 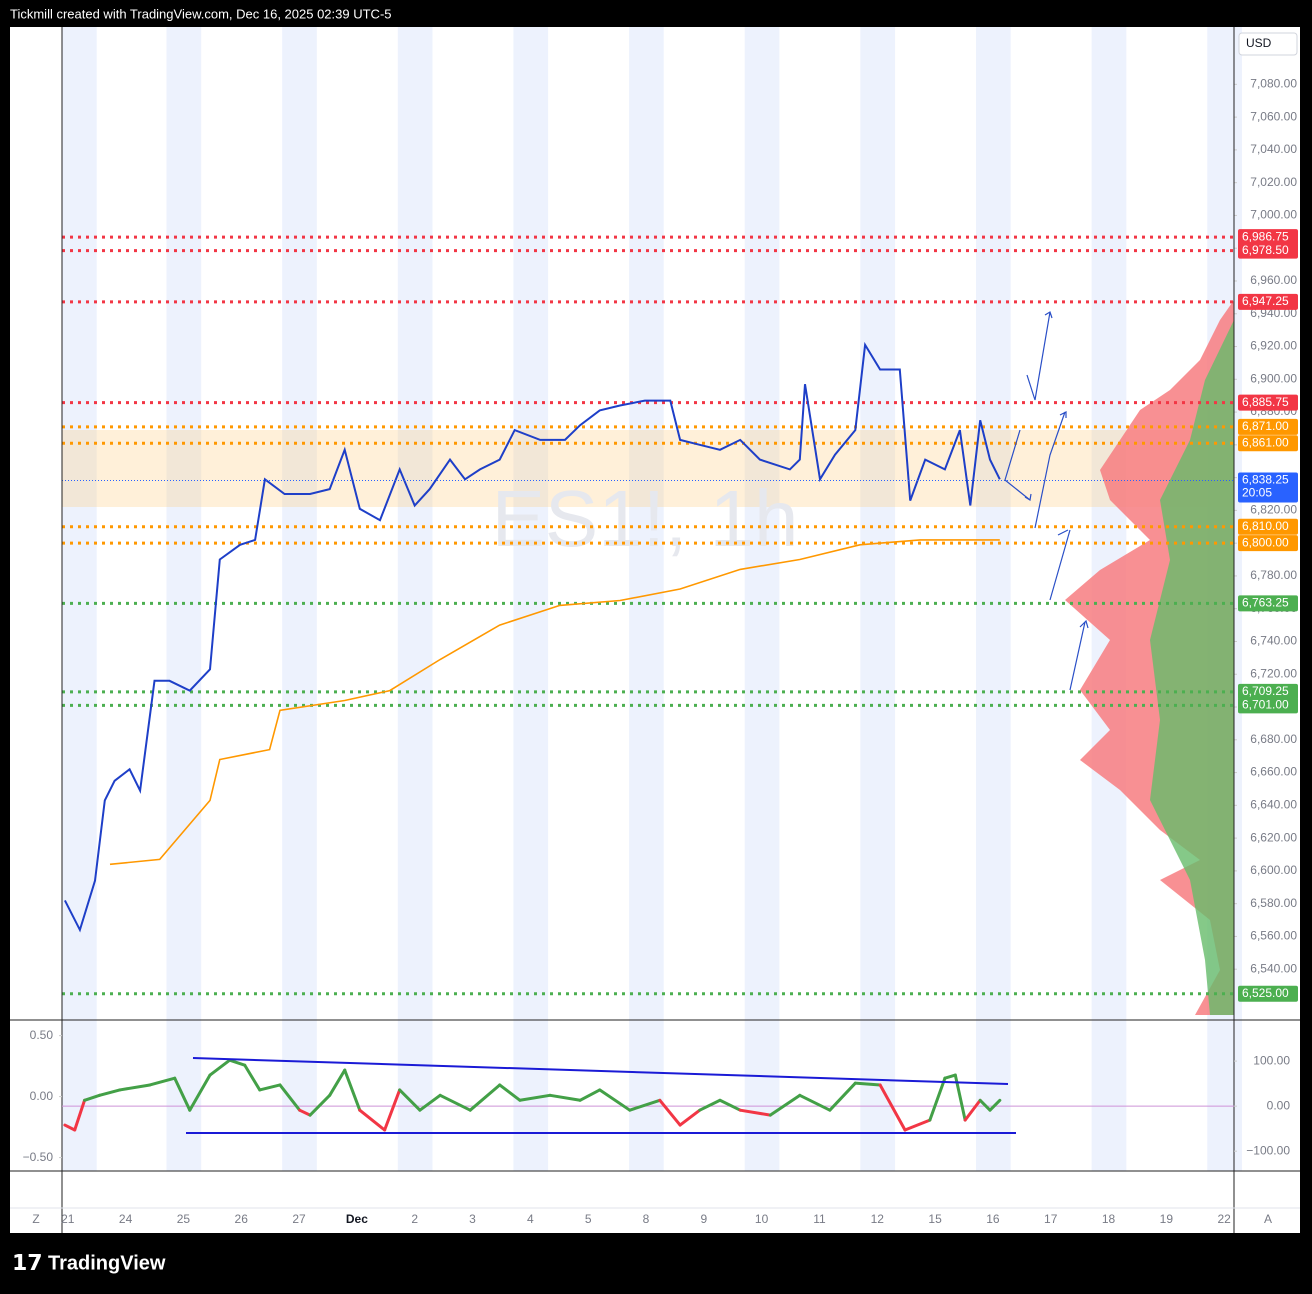 I want to click on x-tick-label: 3, so click(x=472, y=1219).